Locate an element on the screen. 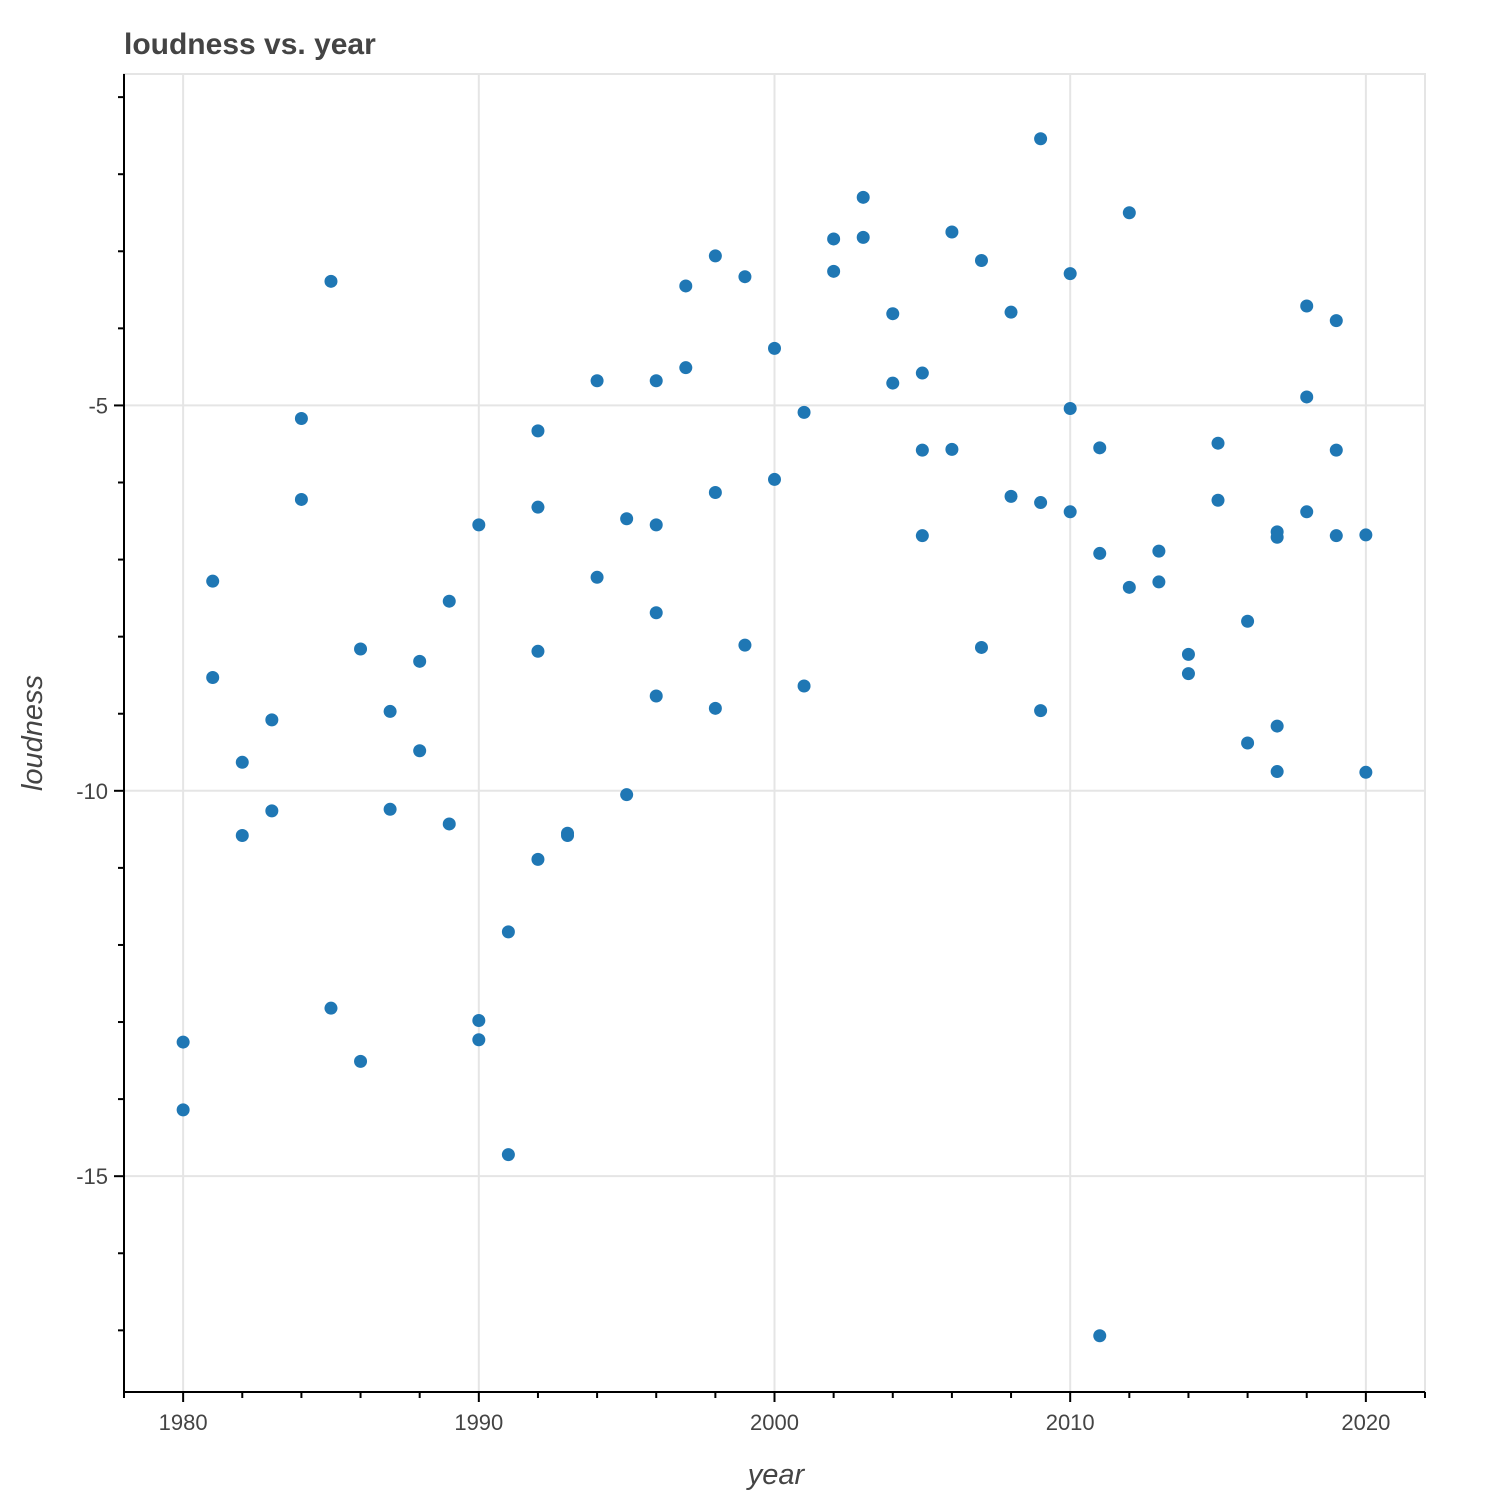 The image size is (1500, 1500). y-axis-label: loudness is located at coordinates (33, 733).